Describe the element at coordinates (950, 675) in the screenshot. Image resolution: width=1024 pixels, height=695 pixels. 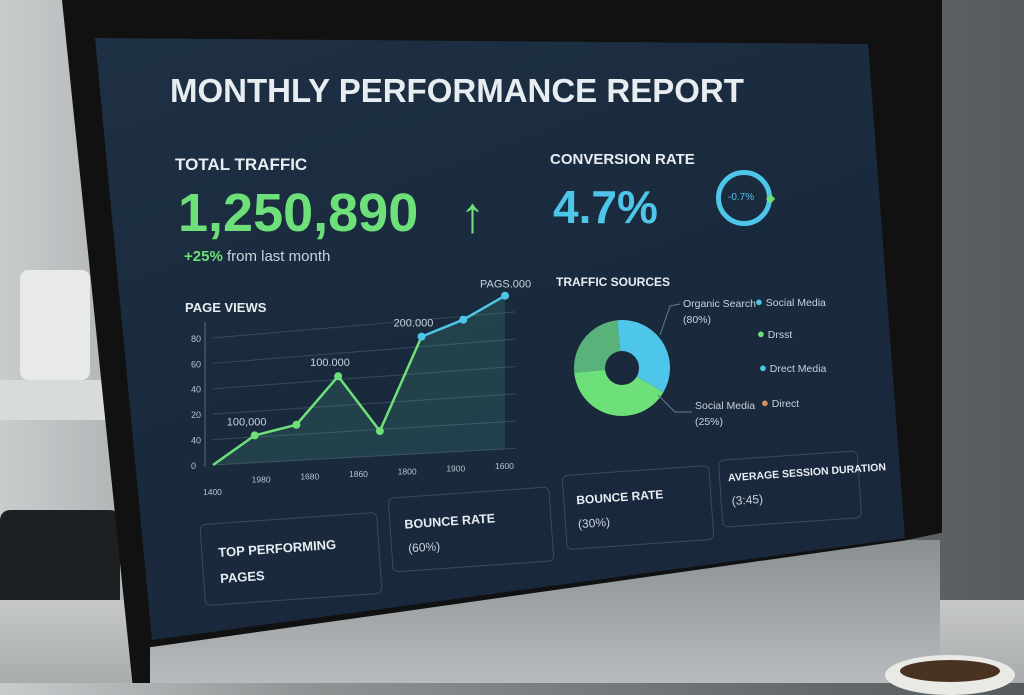
I see `coffee-cup` at that location.